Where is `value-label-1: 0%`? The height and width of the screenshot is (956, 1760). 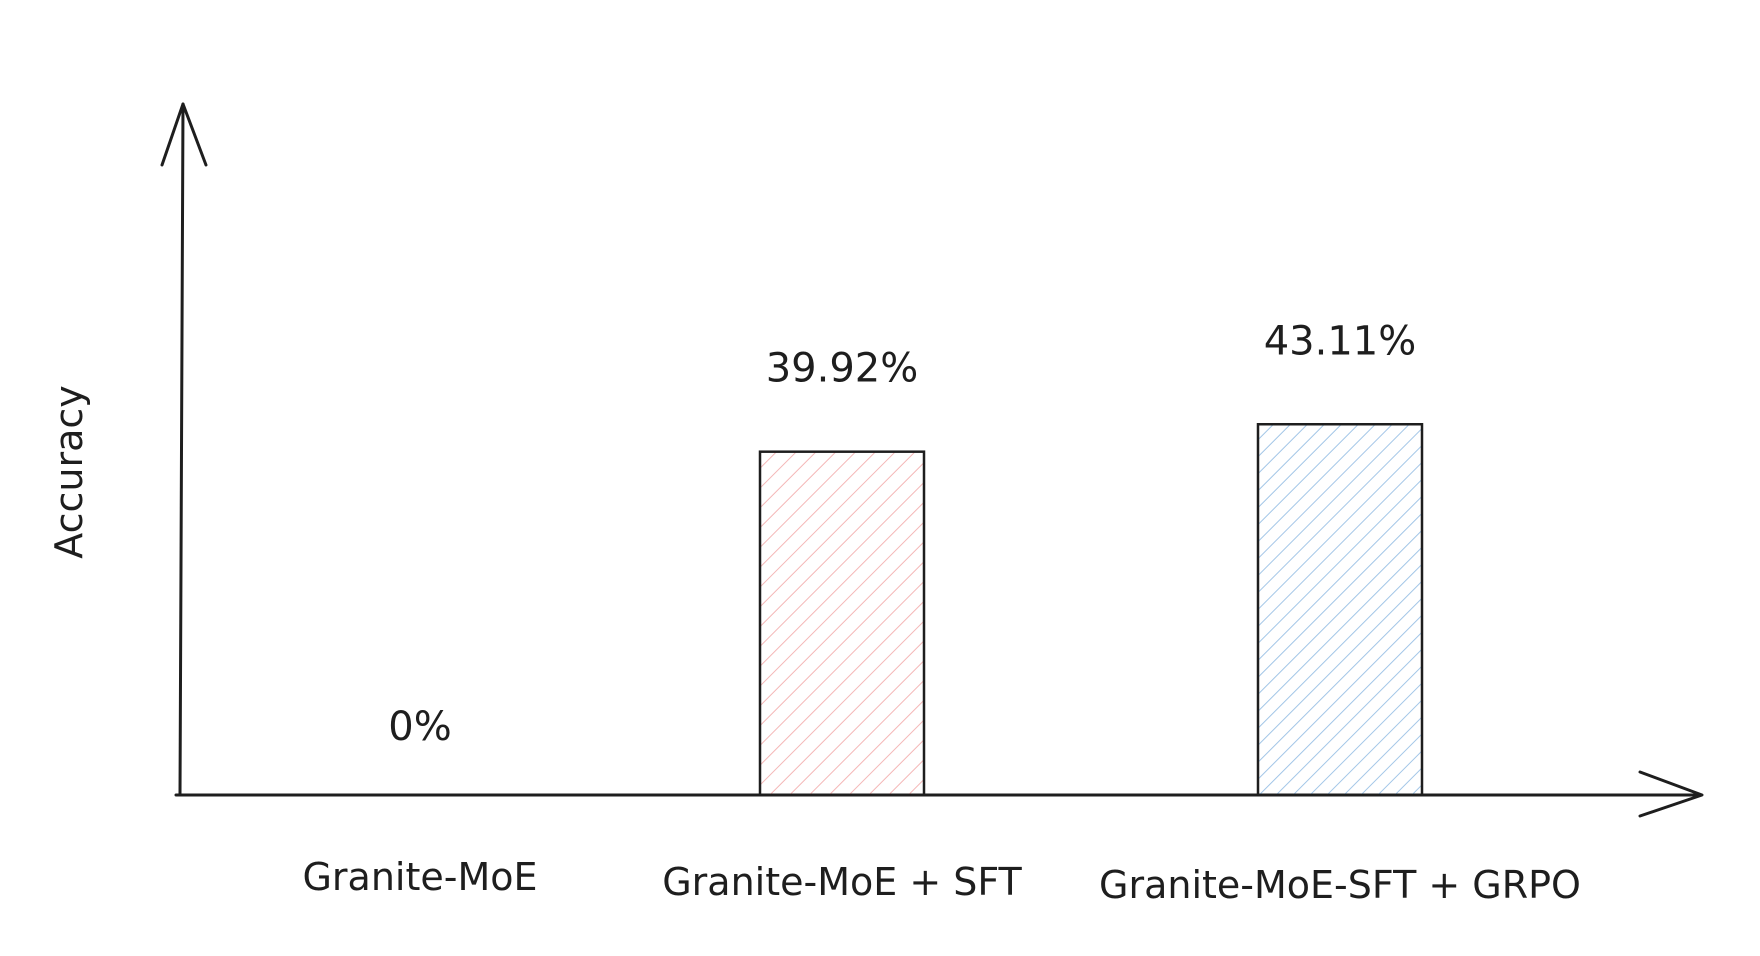 value-label-1: 0% is located at coordinates (419, 727).